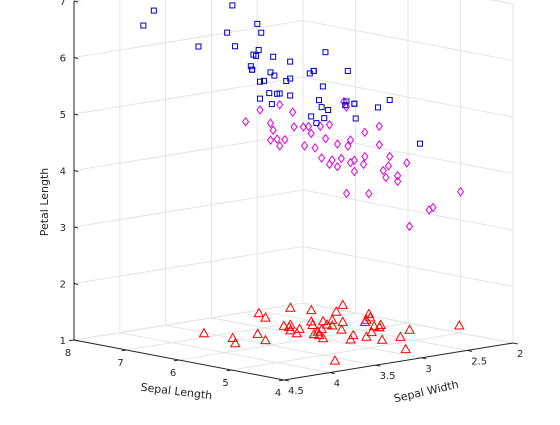 The width and height of the screenshot is (560, 425). What do you see at coordinates (188, 208) in the screenshot?
I see `back-wall-grid-line` at bounding box center [188, 208].